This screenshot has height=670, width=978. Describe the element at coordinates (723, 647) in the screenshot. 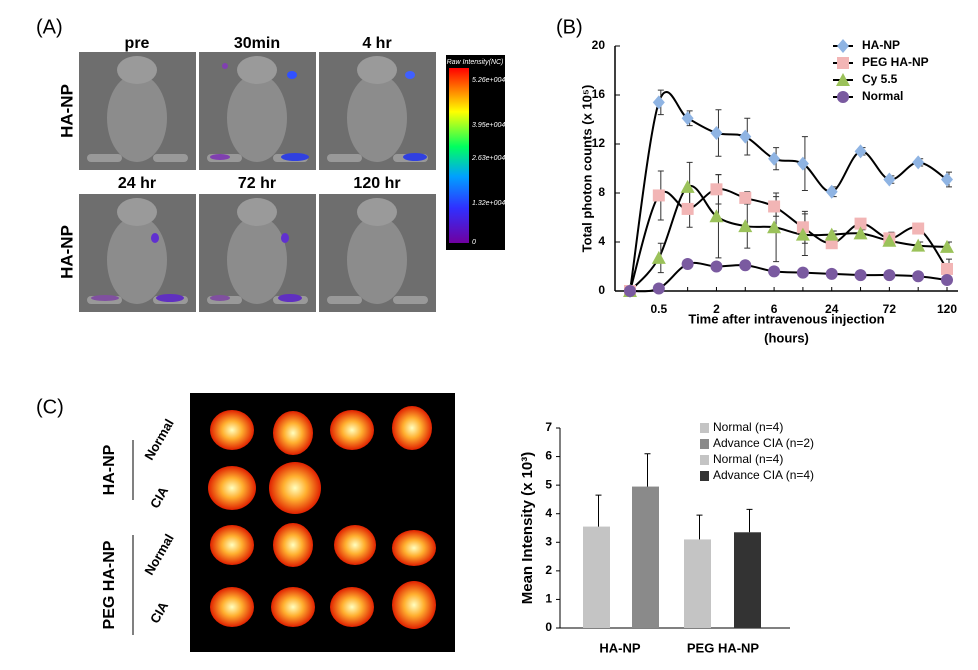

I see `x-tick-label: PEG HA-NP` at that location.